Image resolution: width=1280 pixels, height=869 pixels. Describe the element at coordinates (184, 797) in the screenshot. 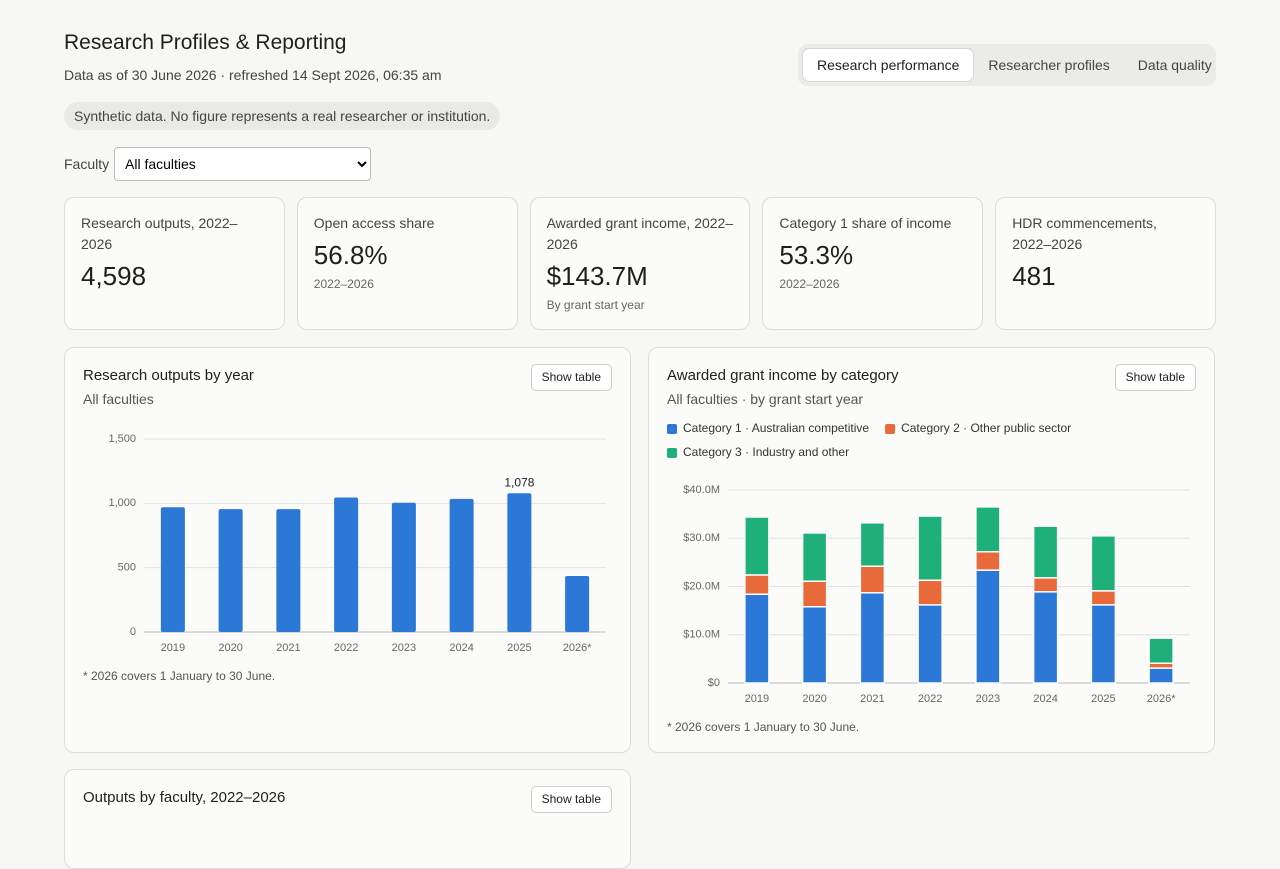

I see `panel-title: Outputs by faculty, 2022–2026` at that location.